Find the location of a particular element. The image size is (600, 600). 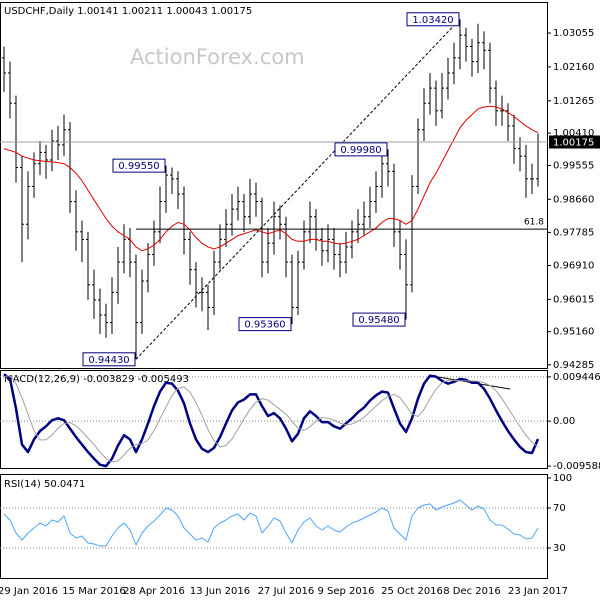

annotation-label: 0.94430 is located at coordinates (108, 360).